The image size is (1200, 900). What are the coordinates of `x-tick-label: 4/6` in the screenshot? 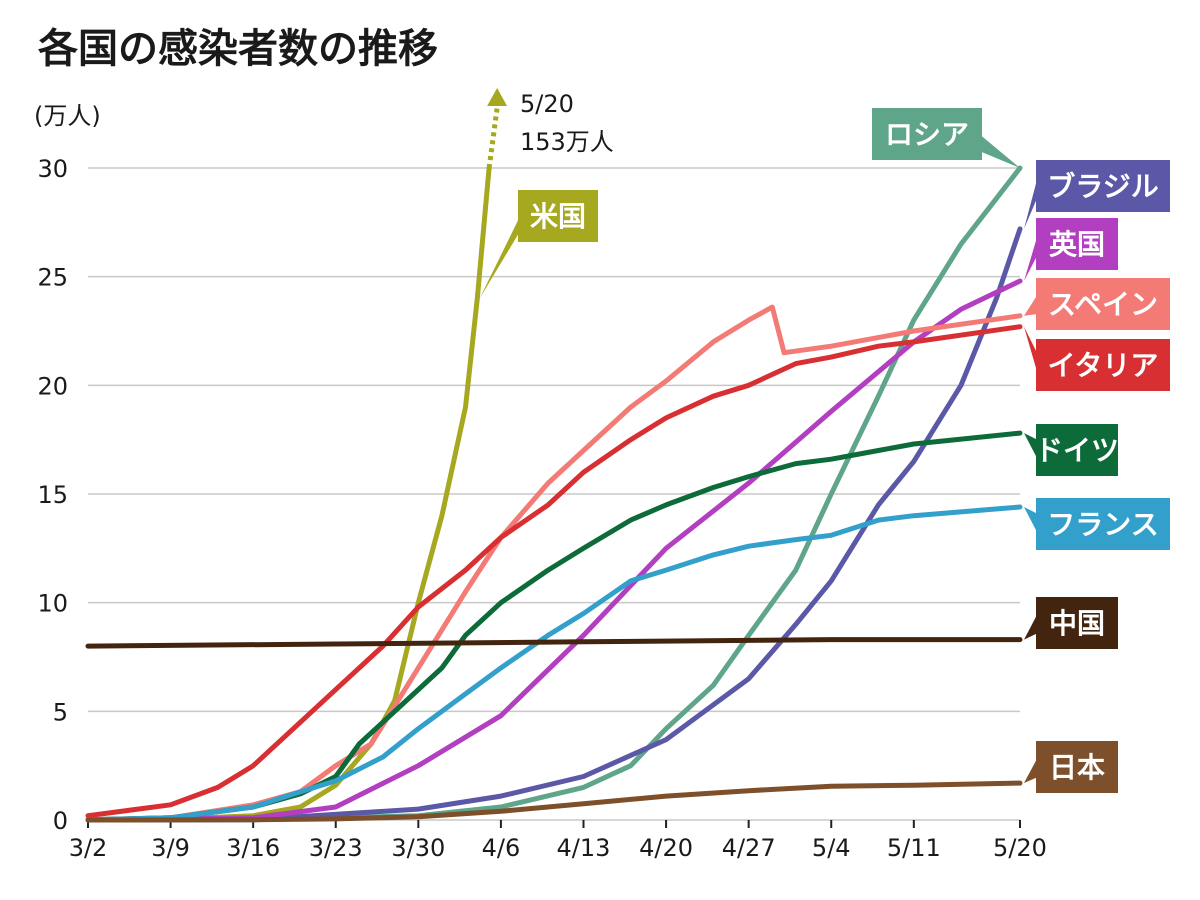 It's located at (501, 848).